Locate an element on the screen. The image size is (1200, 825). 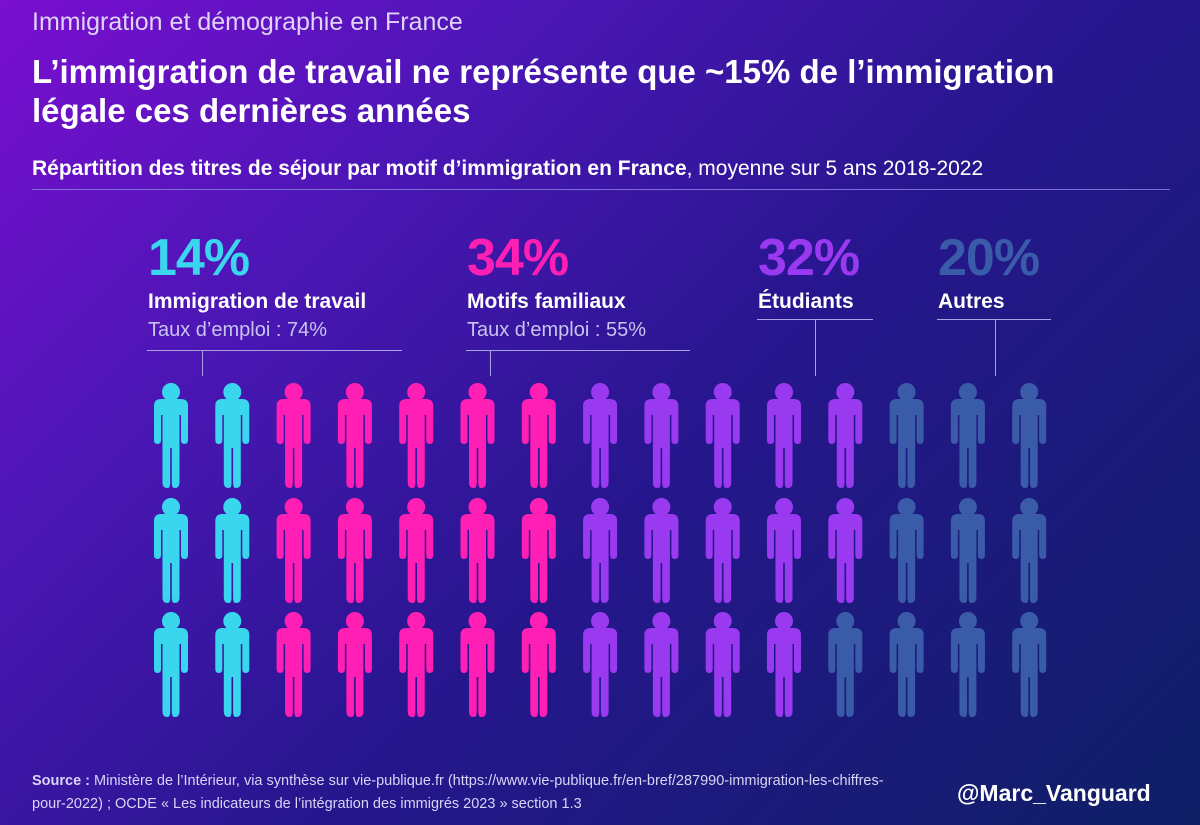
bracket-others is located at coordinates (994, 319).